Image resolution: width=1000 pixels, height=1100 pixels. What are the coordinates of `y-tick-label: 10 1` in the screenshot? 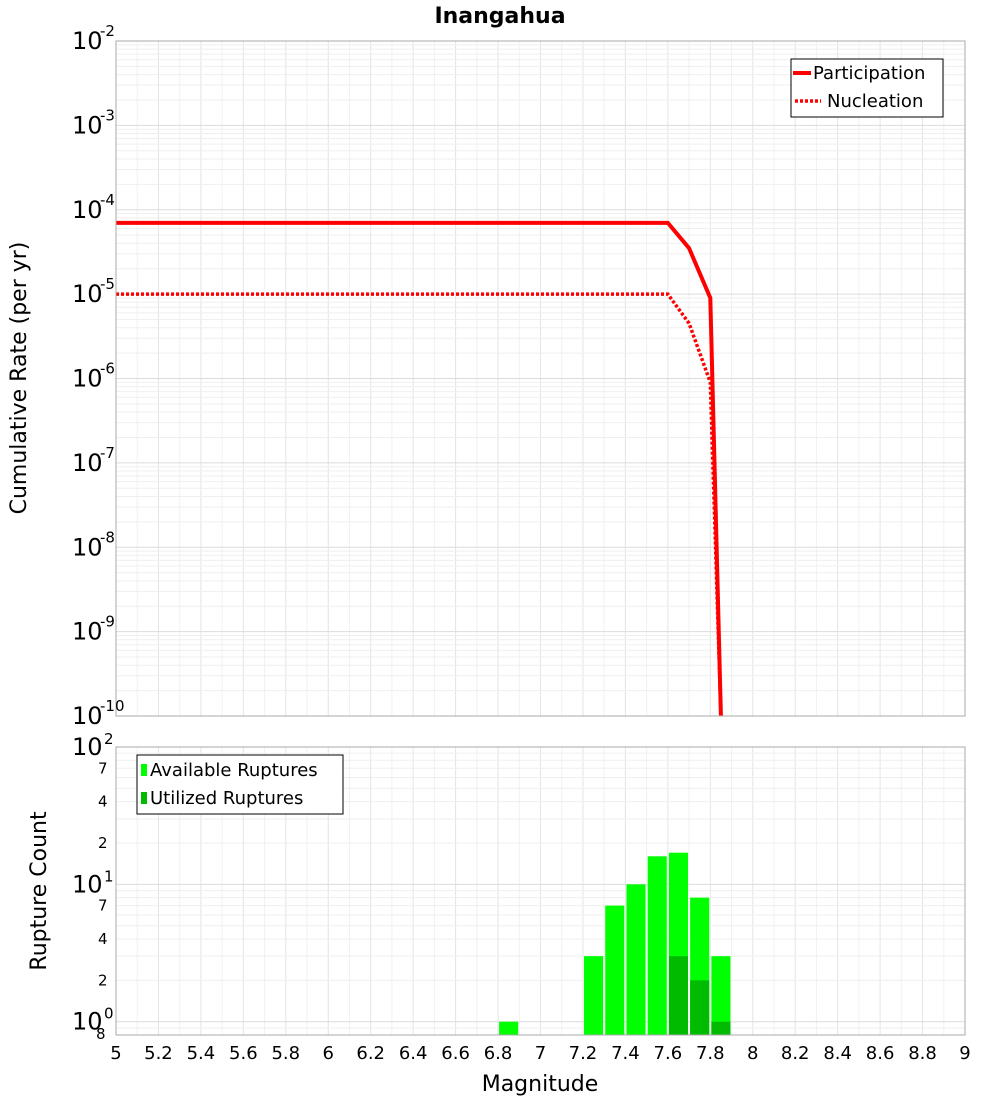 It's located at (93, 882).